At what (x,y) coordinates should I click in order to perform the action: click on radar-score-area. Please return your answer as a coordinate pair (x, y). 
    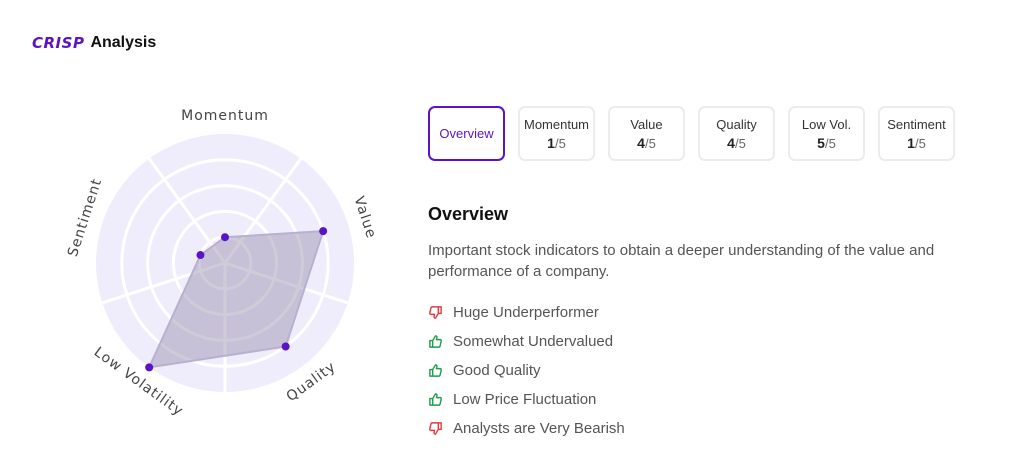
    Looking at the image, I should click on (236, 299).